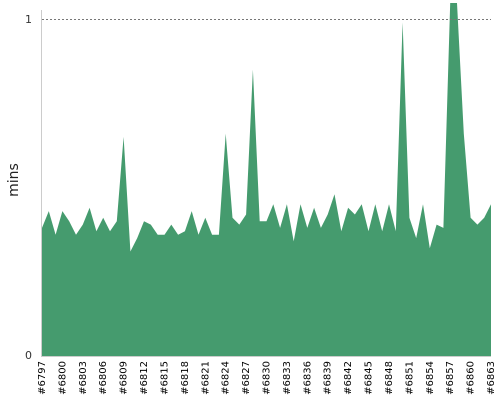 This screenshot has height=400, width=500. I want to click on x-tick-label: #6851, so click(409, 378).